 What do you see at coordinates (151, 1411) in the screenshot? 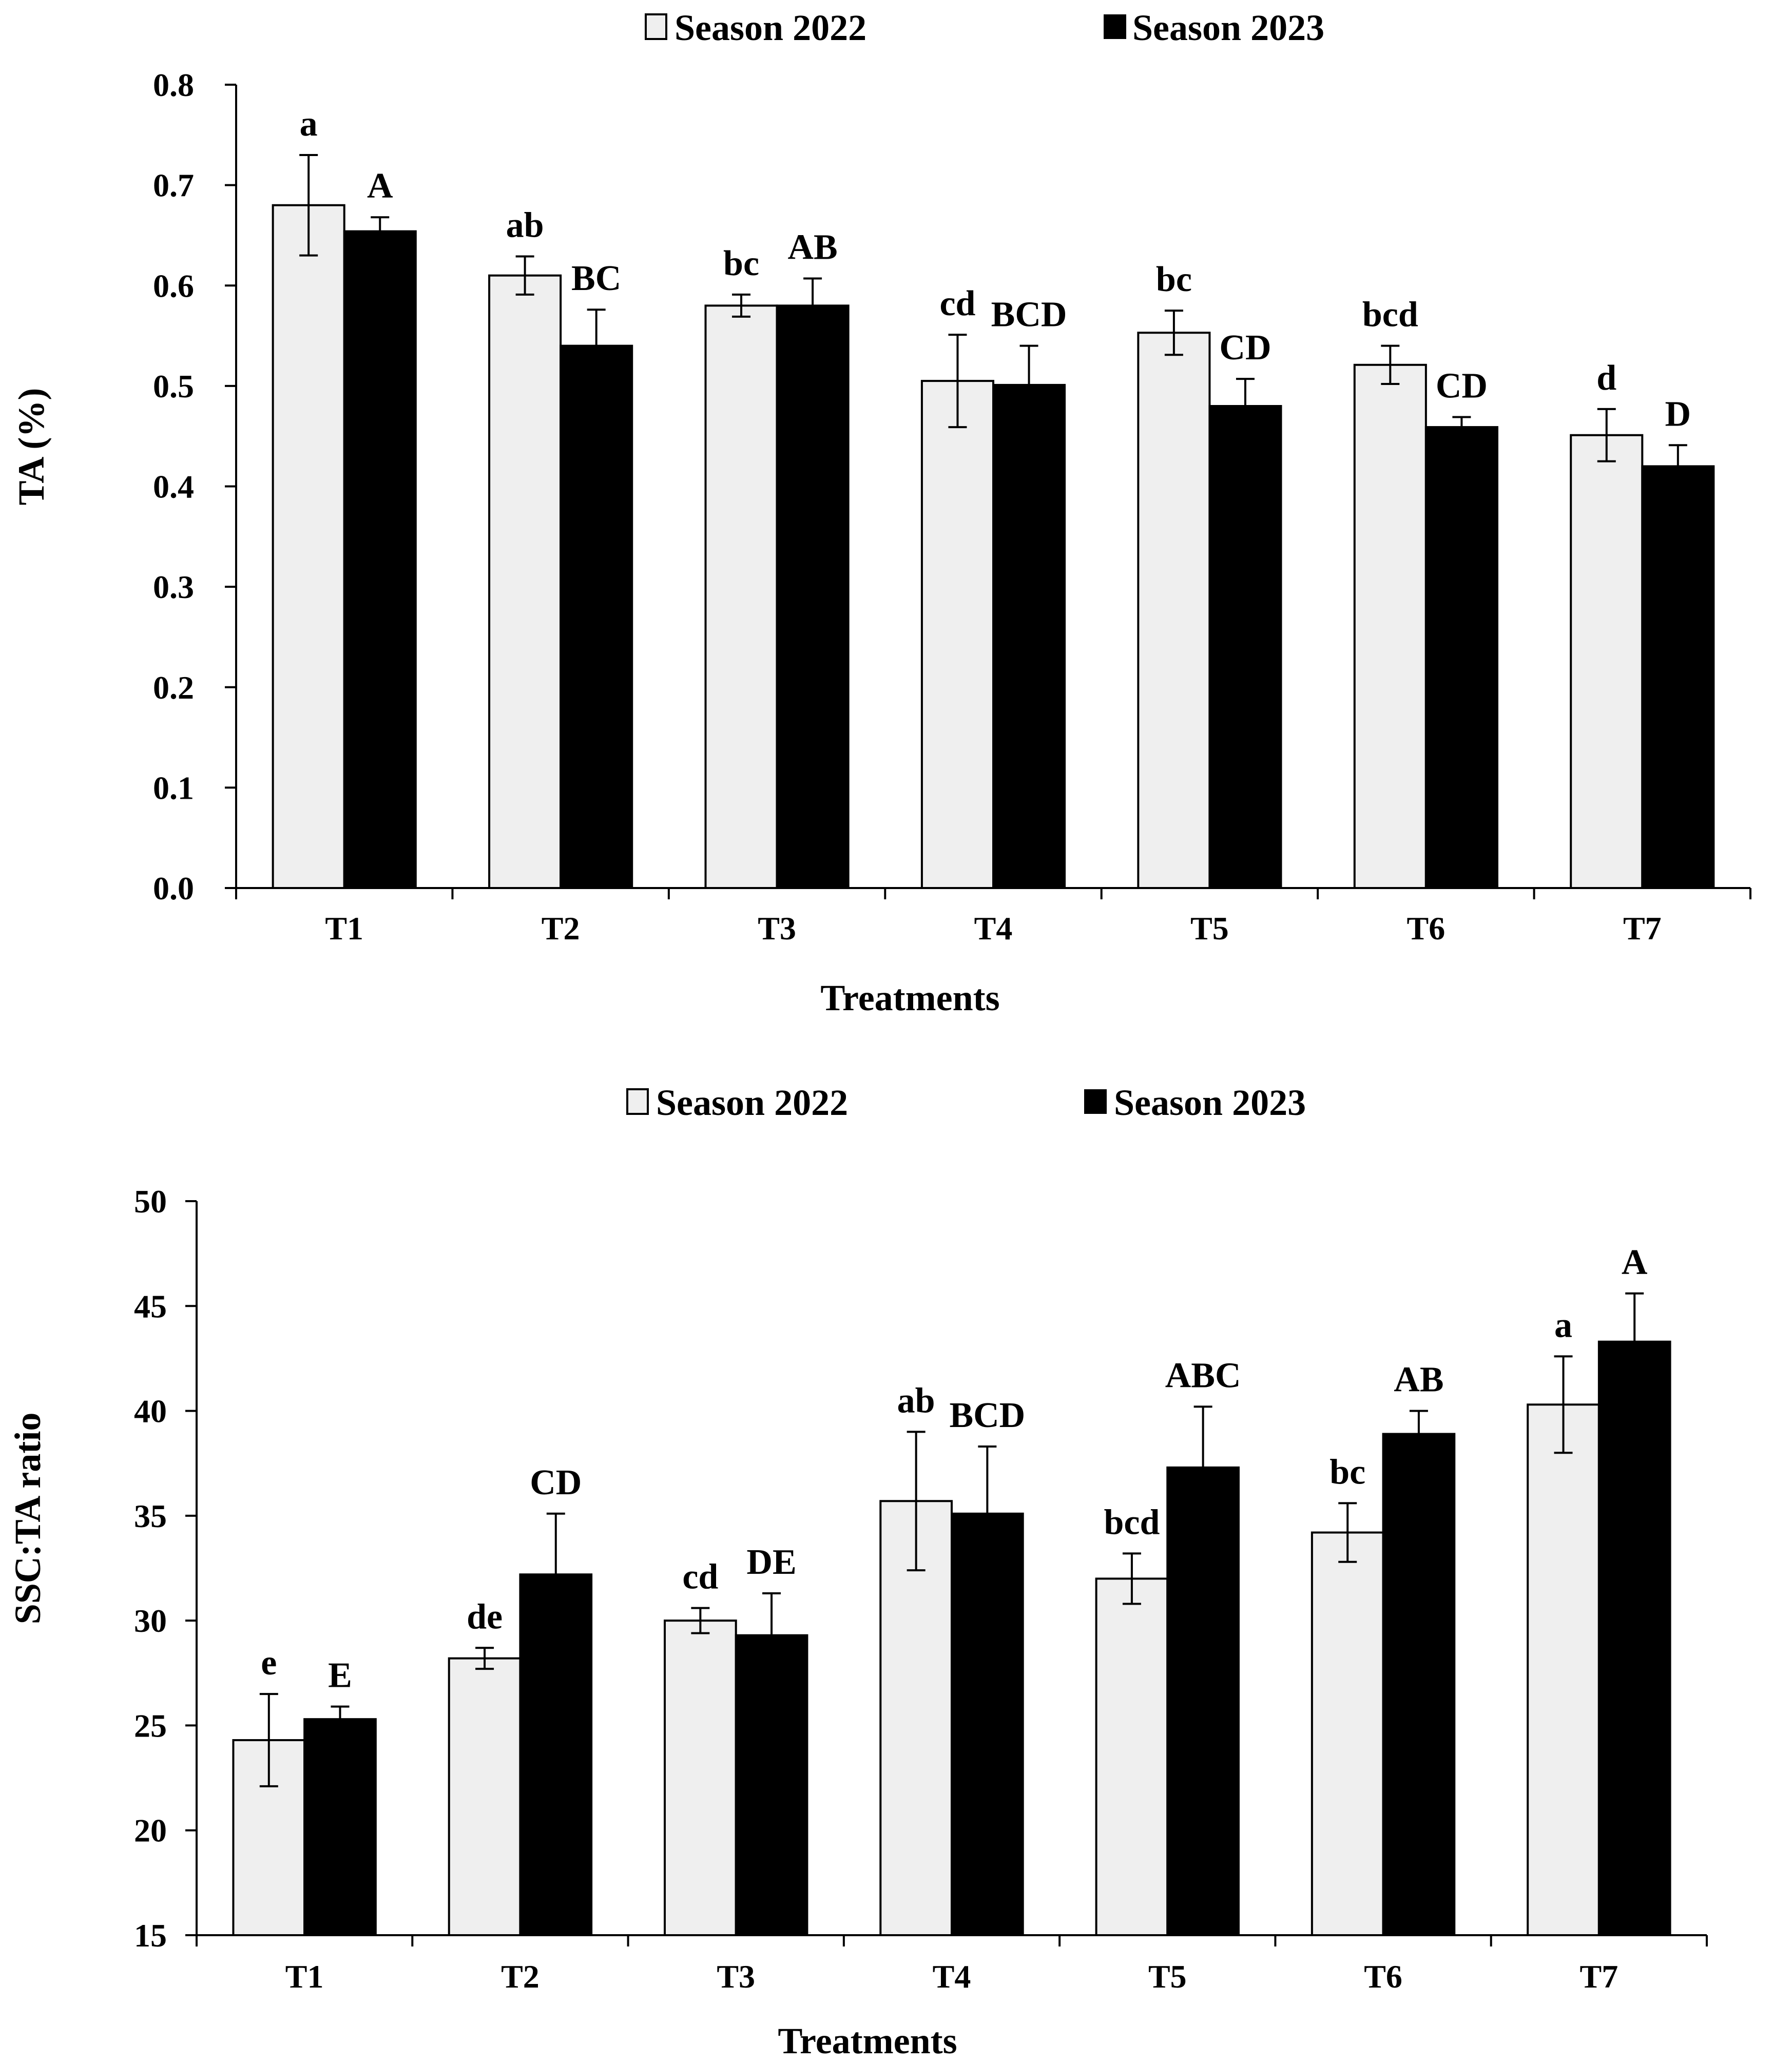
I see `ssc-ta-y-tick-label: 40` at bounding box center [151, 1411].